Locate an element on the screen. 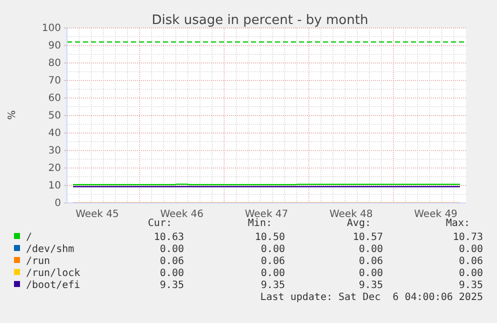  legend-label: /boot/efi is located at coordinates (53, 285).